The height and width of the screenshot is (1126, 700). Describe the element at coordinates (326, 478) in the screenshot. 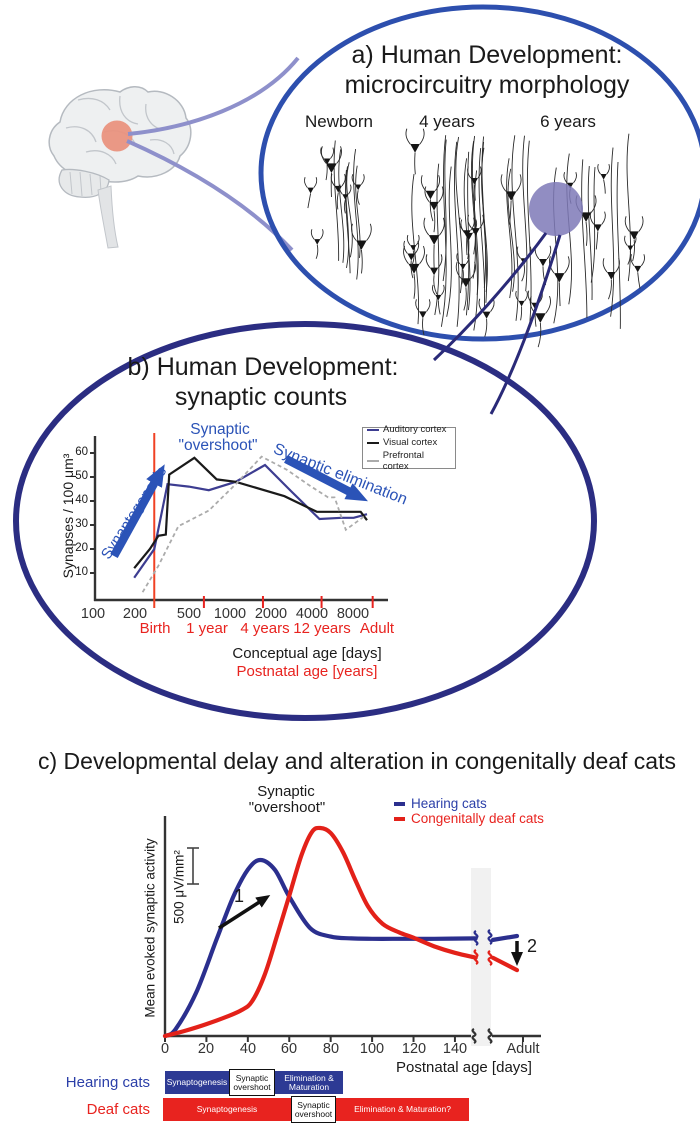

I see `synaptic-elimination-arrow` at that location.